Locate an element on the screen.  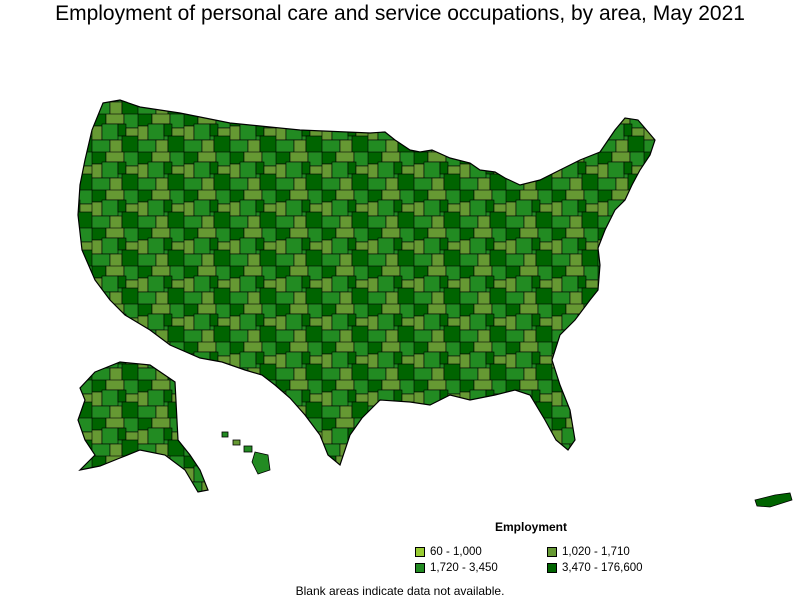
footnote: Blank areas indicate data not available. is located at coordinates (400, 591).